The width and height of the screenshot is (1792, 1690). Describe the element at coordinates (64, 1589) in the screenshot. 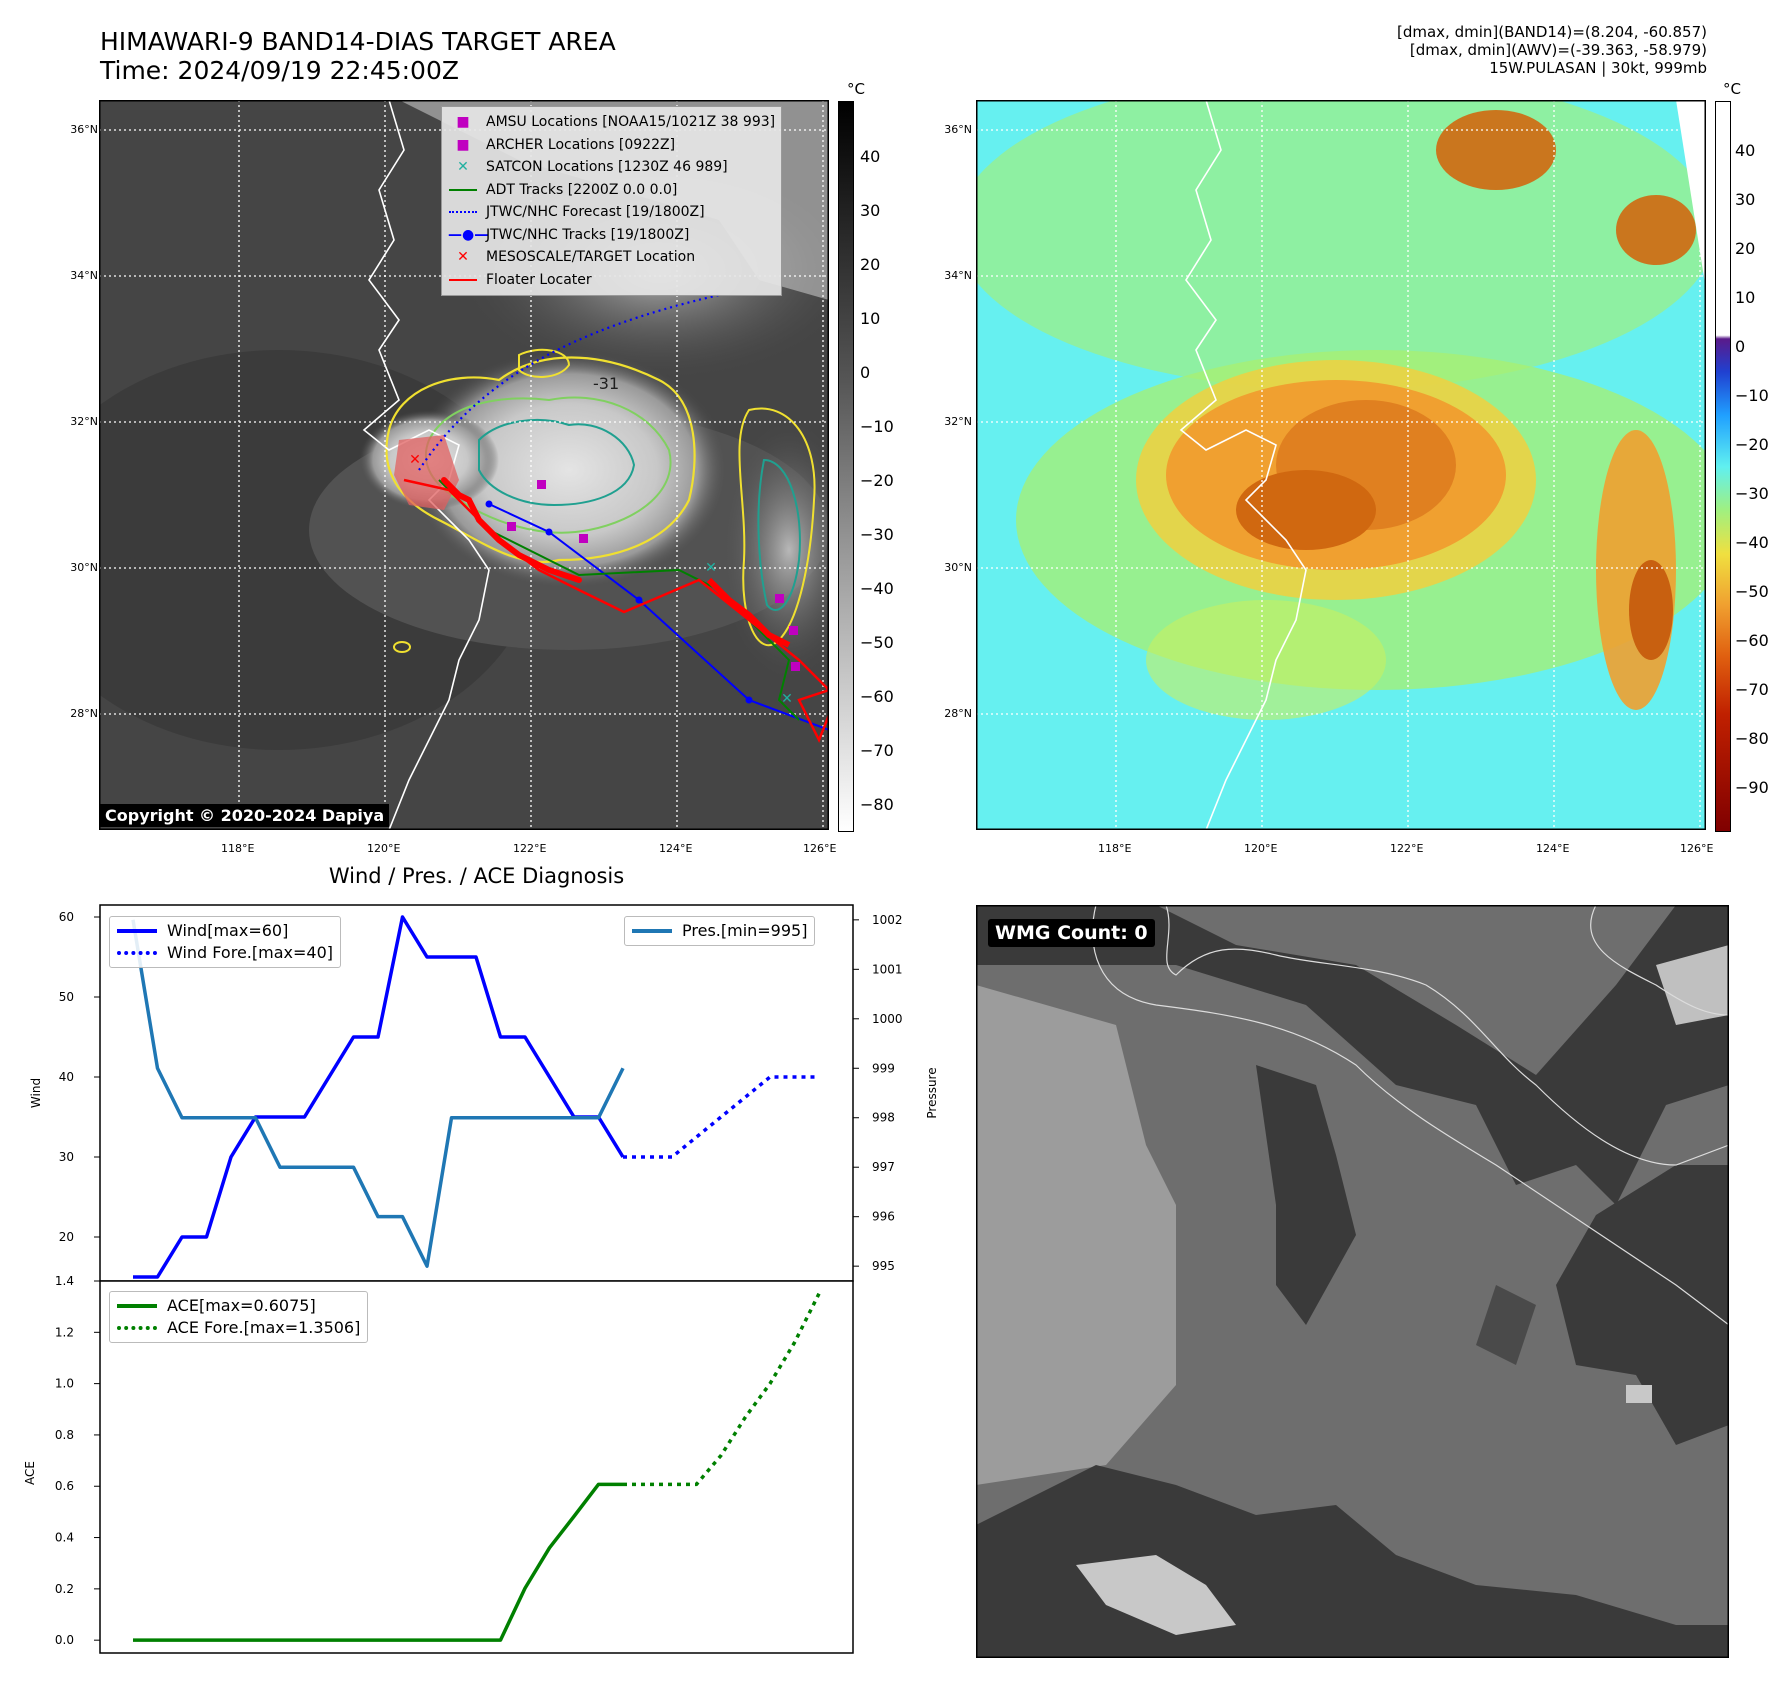

I see `ace-tick-label: 0.2` at that location.